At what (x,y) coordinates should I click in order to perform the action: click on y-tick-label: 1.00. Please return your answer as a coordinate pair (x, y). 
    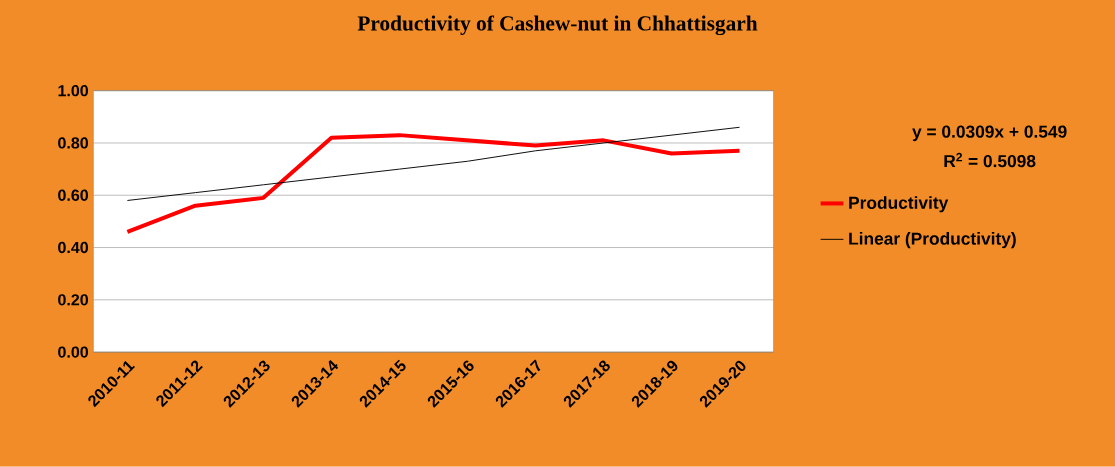
    Looking at the image, I should click on (73, 91).